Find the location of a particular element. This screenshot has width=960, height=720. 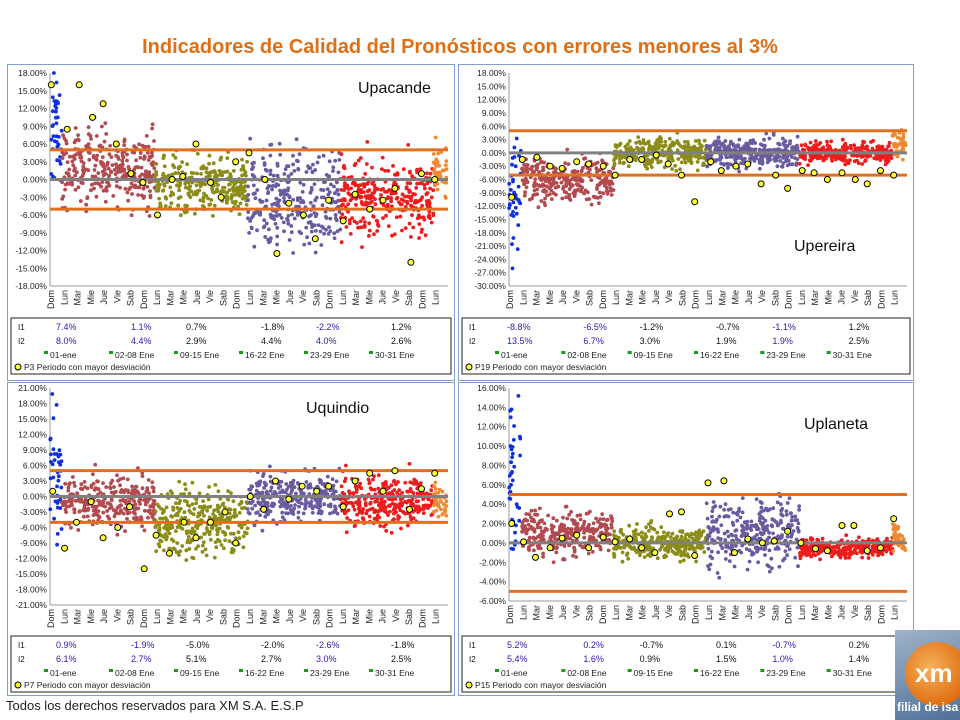

table-period-label: 23-29 Ene is located at coordinates (329, 673).